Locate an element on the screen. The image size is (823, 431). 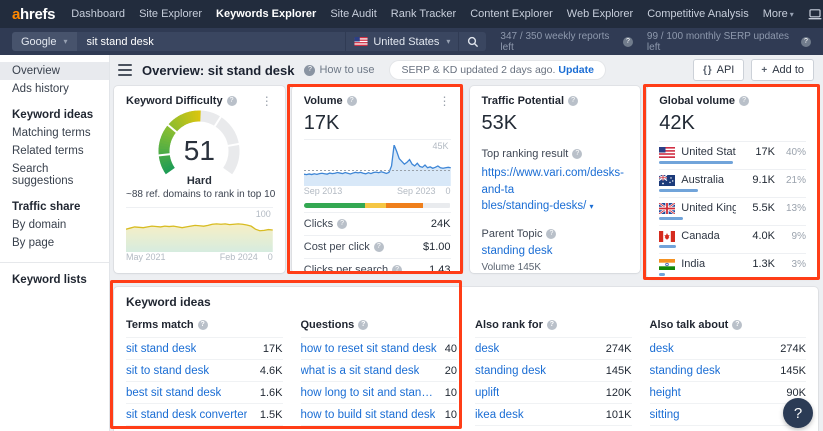
parent-topic-link: standing desk is located at coordinates (517, 251).